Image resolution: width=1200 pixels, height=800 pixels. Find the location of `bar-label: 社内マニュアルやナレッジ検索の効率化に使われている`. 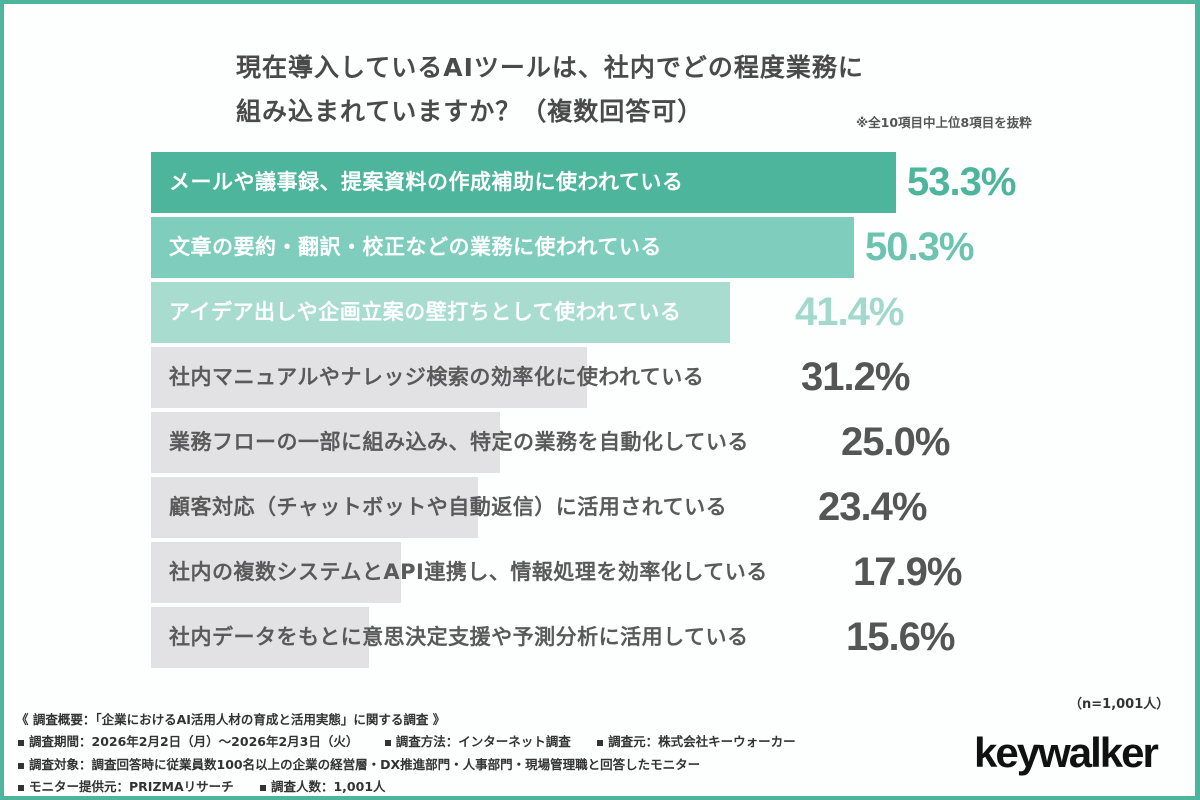

bar-label: 社内マニュアルやナレッジ検索の効率化に使われている is located at coordinates (437, 377).